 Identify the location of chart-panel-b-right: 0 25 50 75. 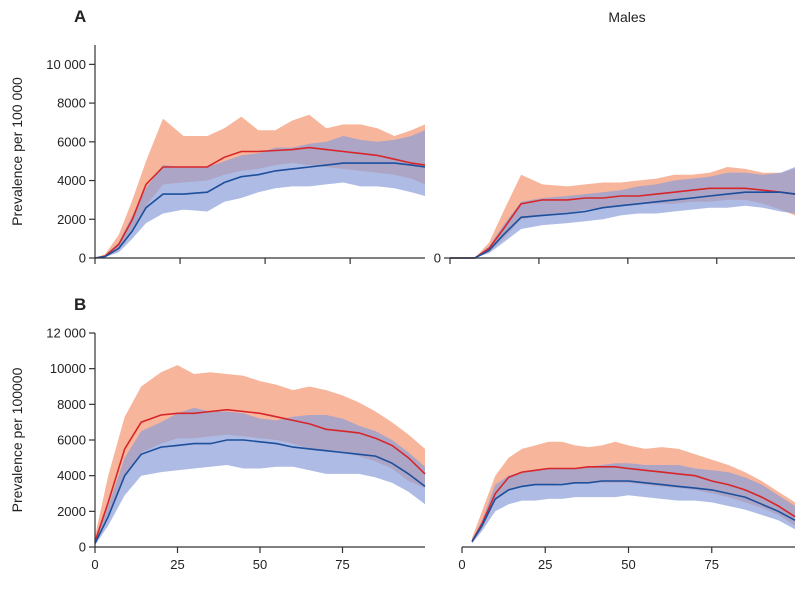
(627, 506).